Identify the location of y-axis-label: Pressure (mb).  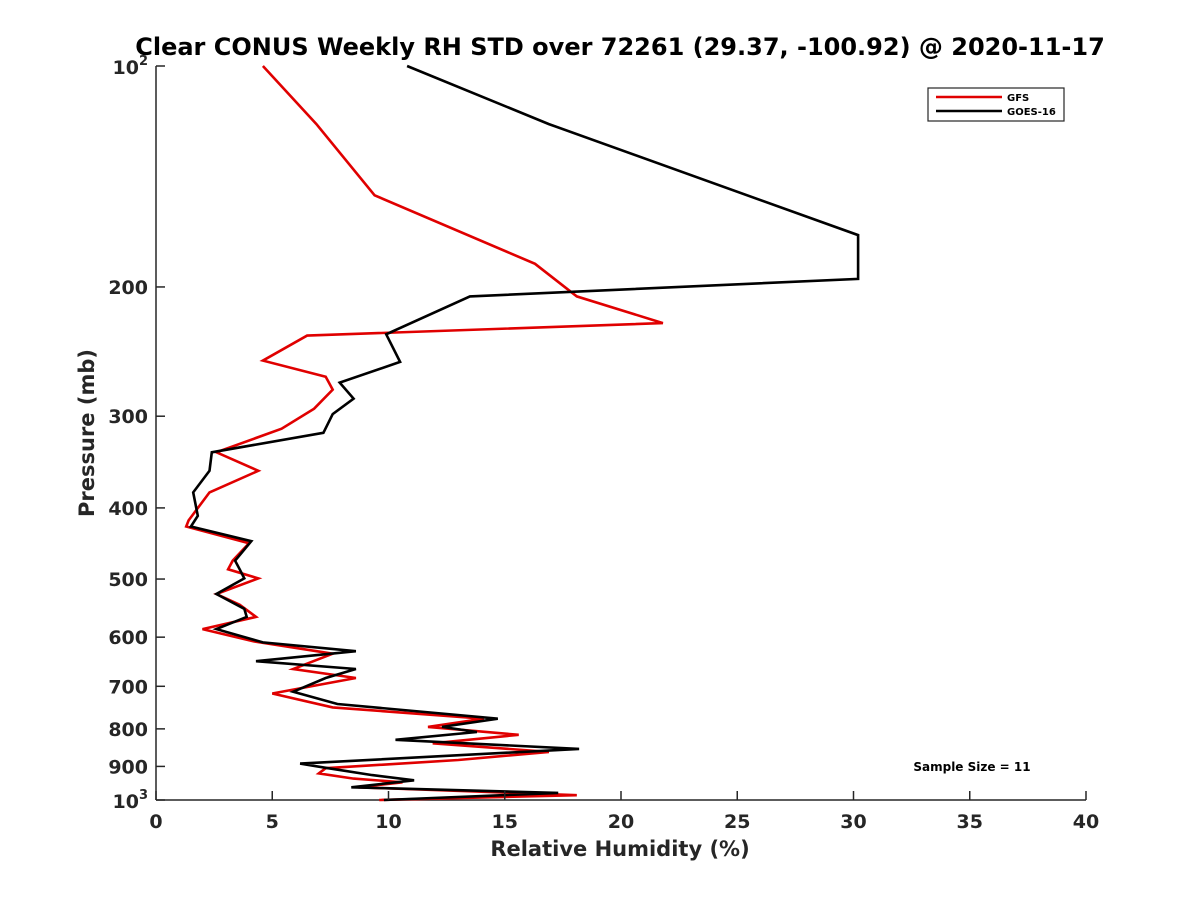
(87, 433).